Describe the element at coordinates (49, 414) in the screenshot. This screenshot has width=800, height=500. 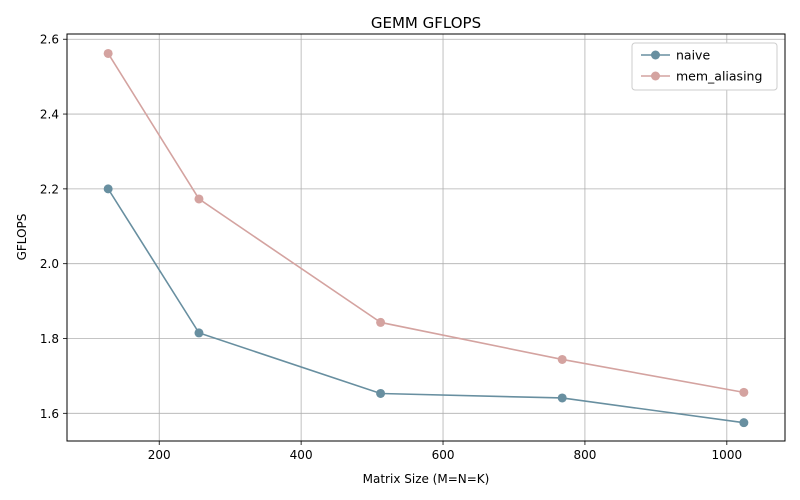
I see `y-tick-label: 1.6` at that location.